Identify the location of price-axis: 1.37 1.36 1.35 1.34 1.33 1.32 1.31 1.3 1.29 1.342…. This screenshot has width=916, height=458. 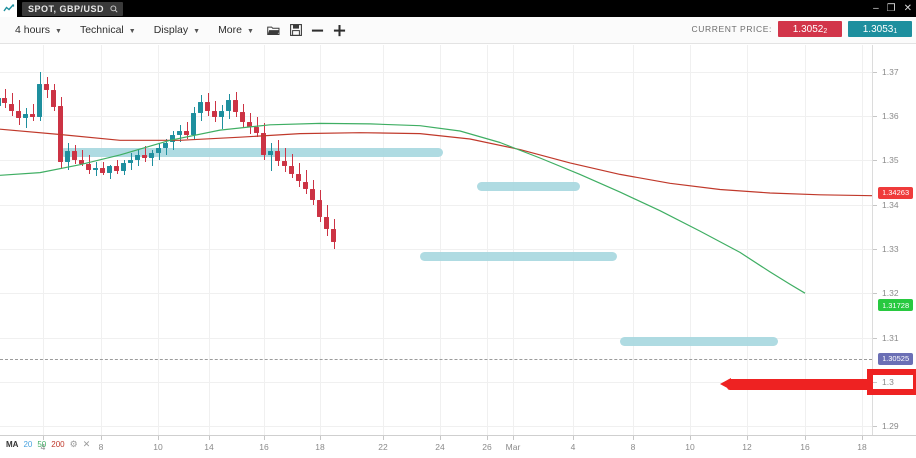
(891, 240).